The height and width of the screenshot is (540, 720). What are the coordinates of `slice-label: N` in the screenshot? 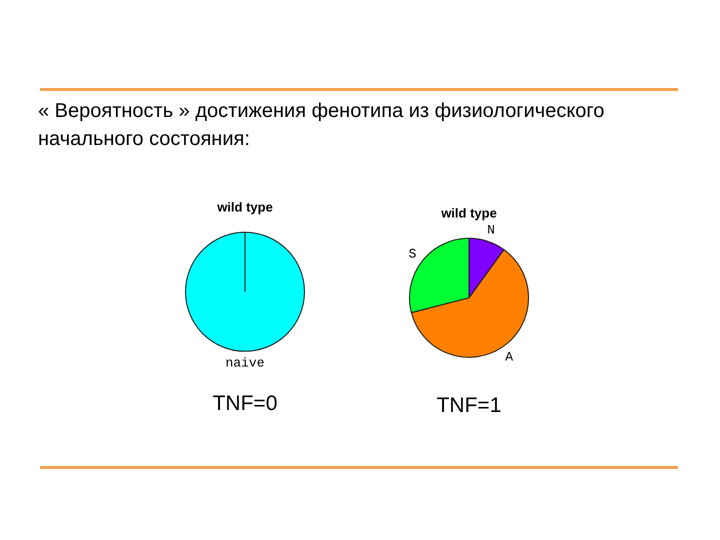 It's located at (491, 230).